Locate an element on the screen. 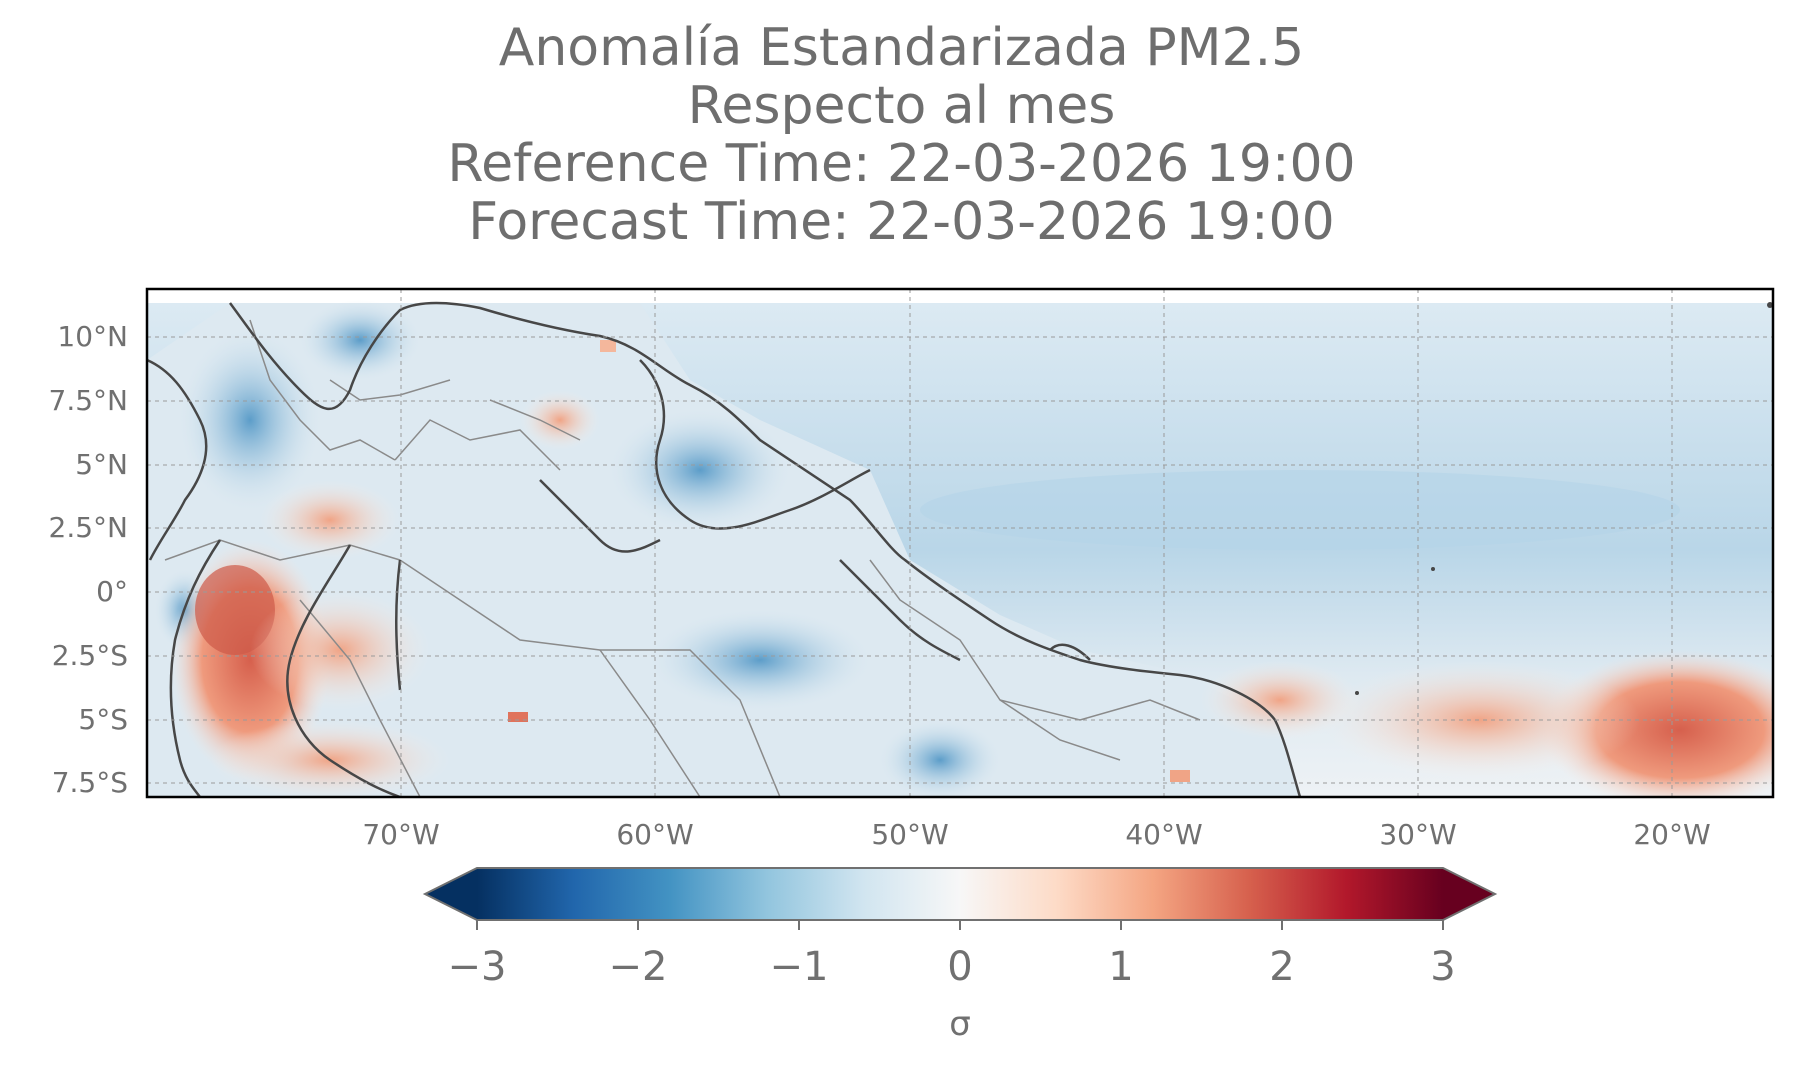 The height and width of the screenshot is (1074, 1803). lat-tick-label: 7.5°N is located at coordinates (88, 400).